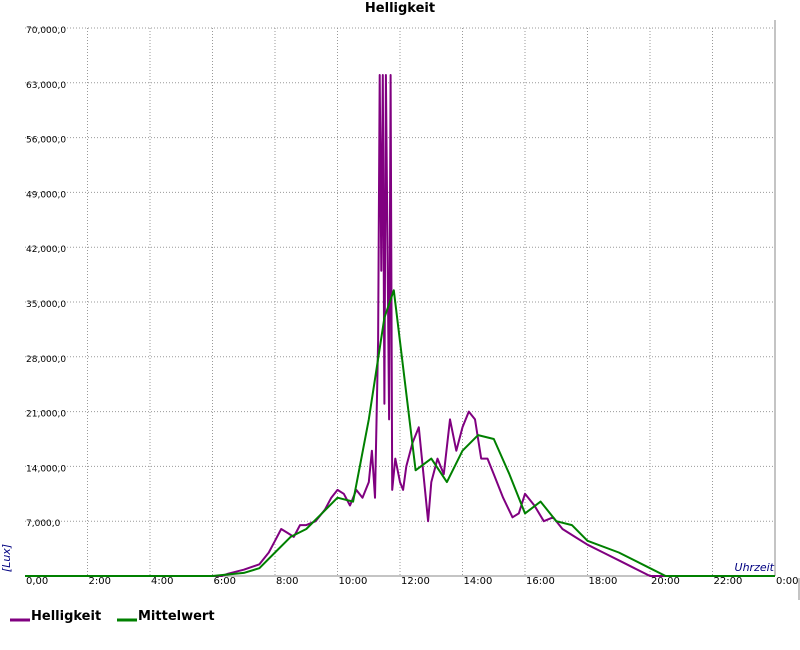  Describe the element at coordinates (400, 8) in the screenshot. I see `chart-title: Helligkeit` at that location.